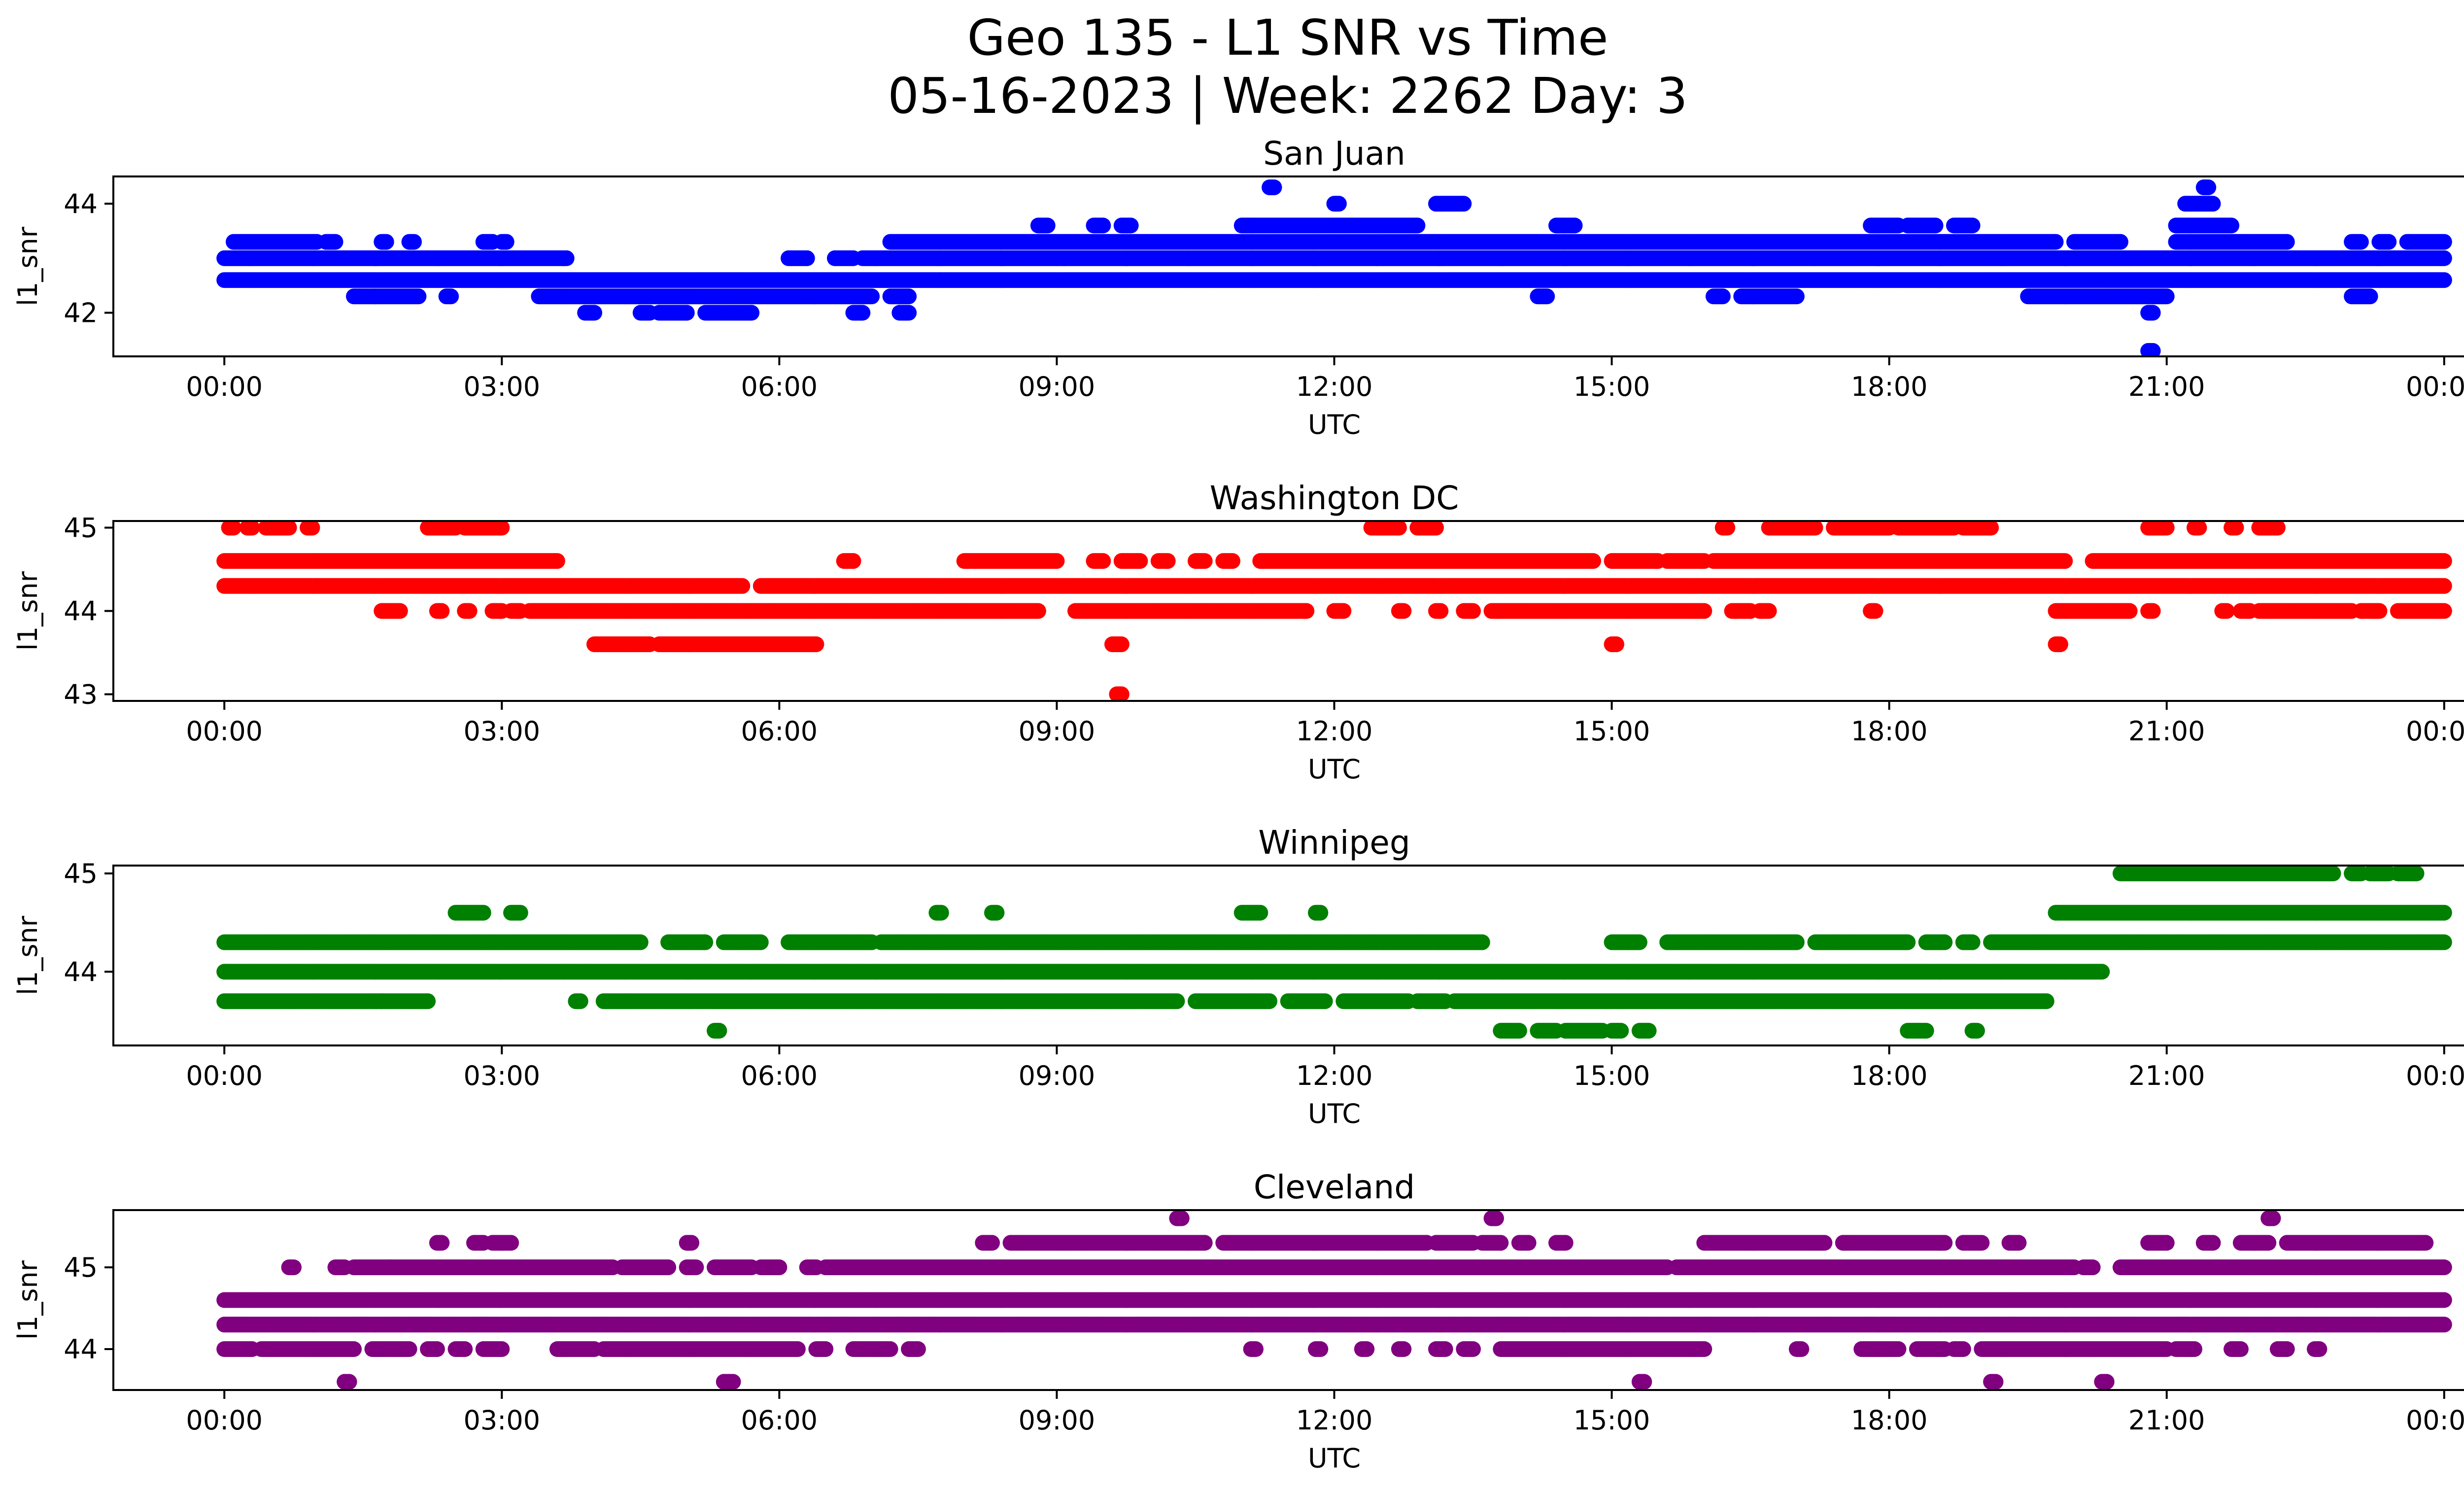  I want to click on x-tick-label: 06:00, so click(779, 386).